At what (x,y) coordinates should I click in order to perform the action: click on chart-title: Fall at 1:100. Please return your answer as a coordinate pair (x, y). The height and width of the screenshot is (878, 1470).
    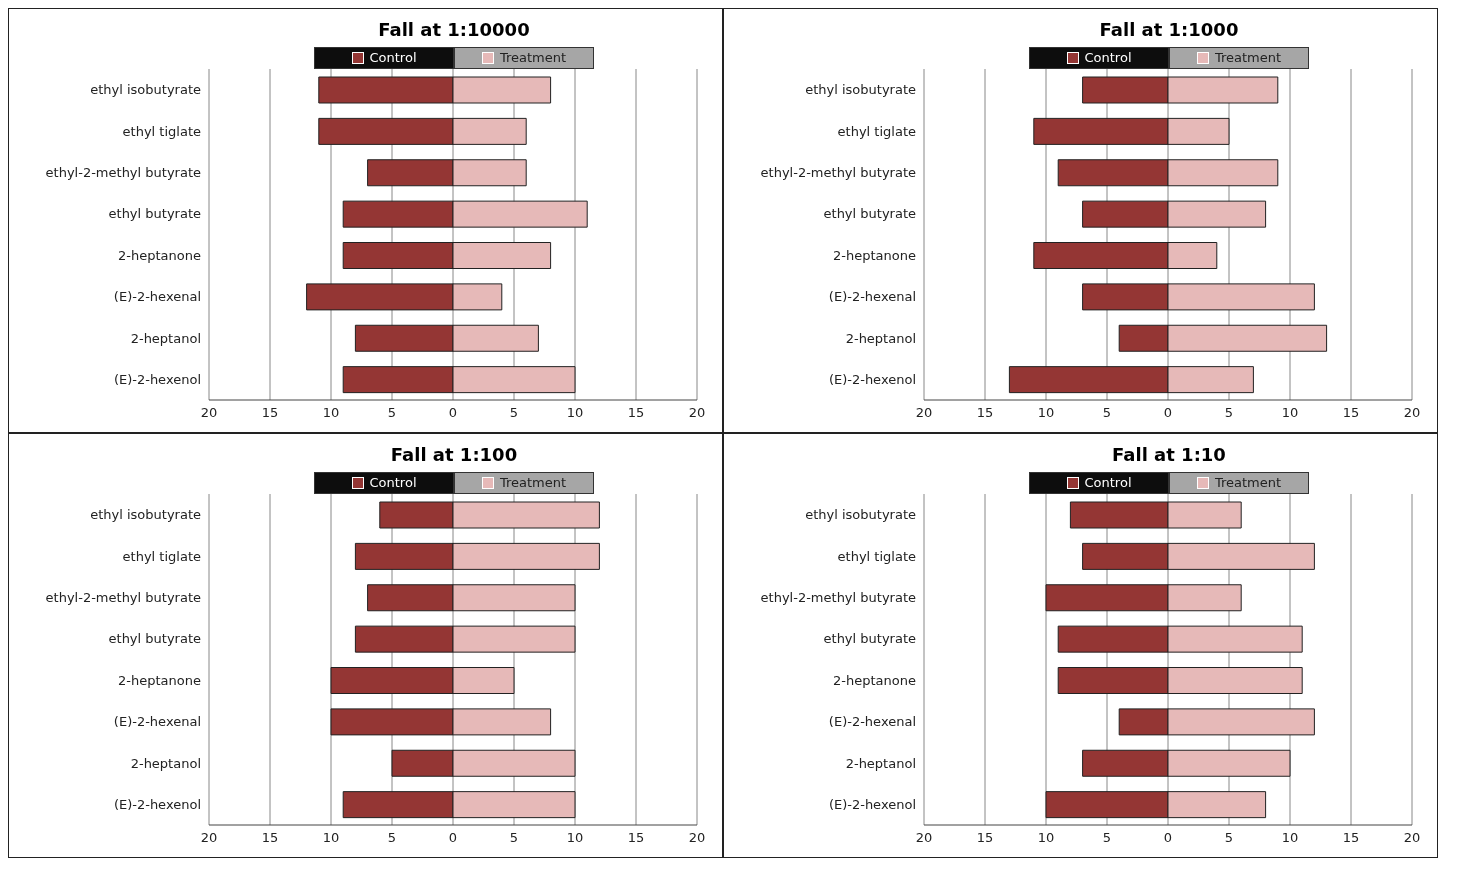
    Looking at the image, I should click on (454, 454).